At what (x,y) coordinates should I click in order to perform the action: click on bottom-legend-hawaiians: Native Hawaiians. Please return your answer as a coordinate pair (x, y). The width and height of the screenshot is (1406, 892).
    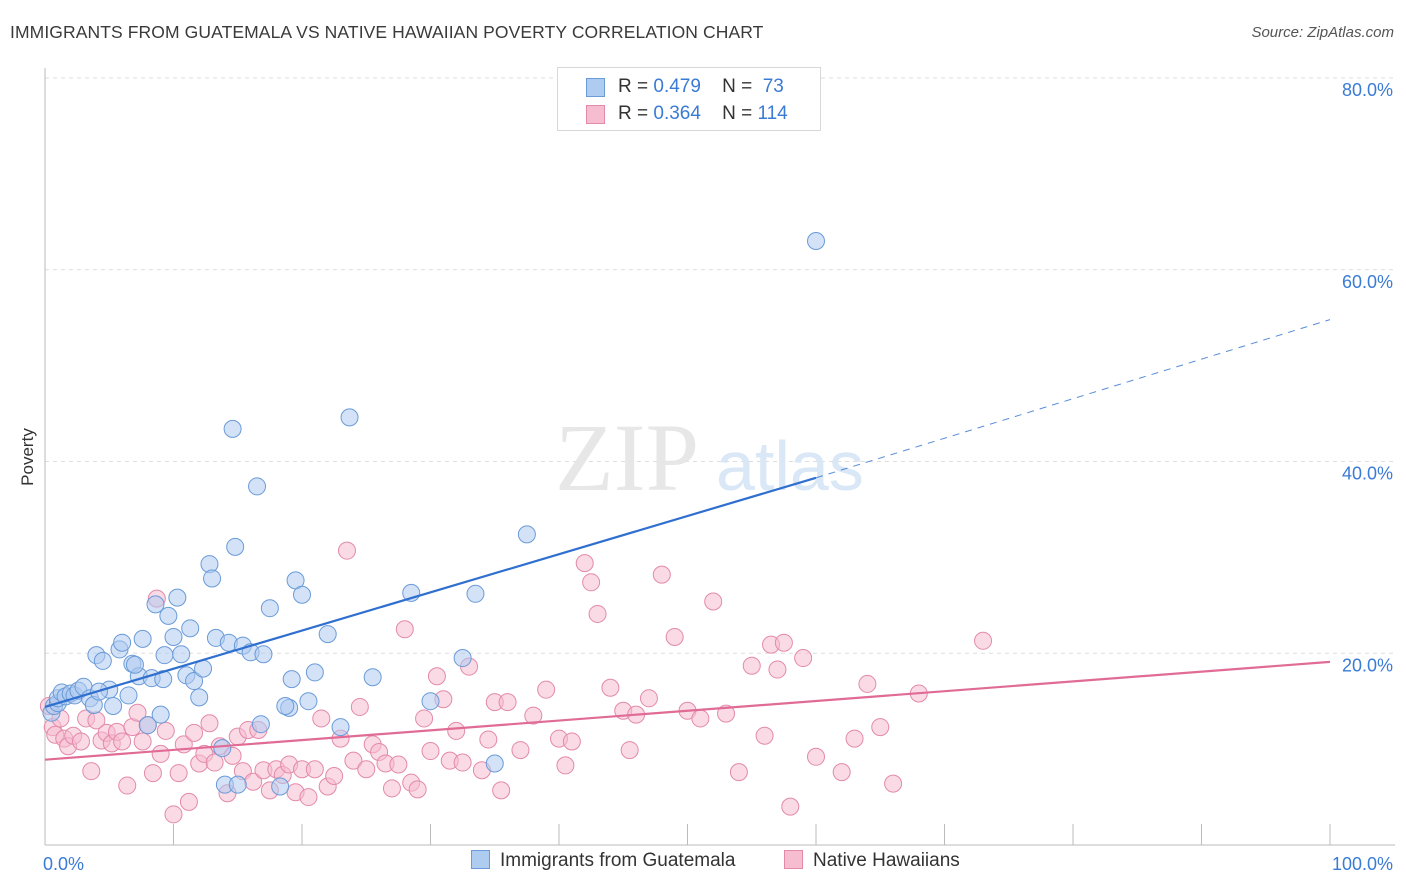
    Looking at the image, I should click on (872, 861).